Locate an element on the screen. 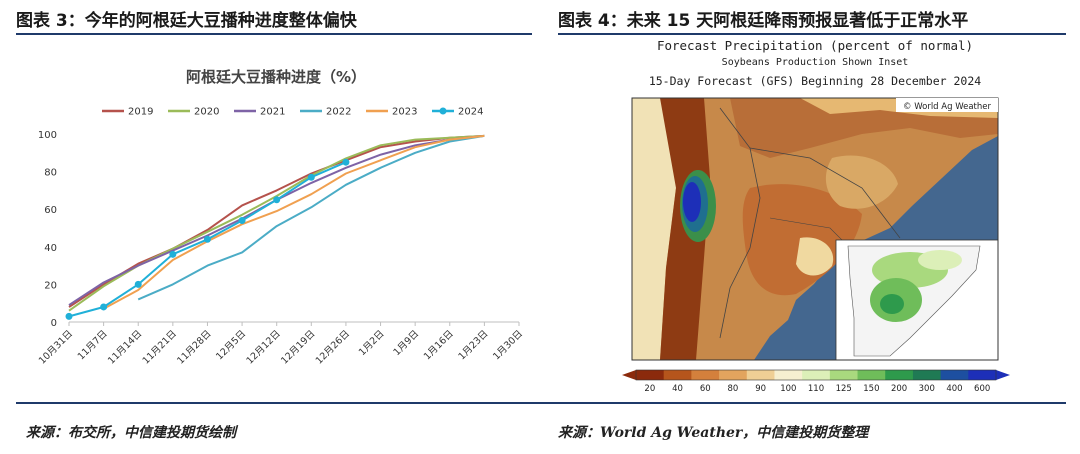 This screenshot has height=454, width=1080. x-tick-label: 1月2日 is located at coordinates (372, 343).